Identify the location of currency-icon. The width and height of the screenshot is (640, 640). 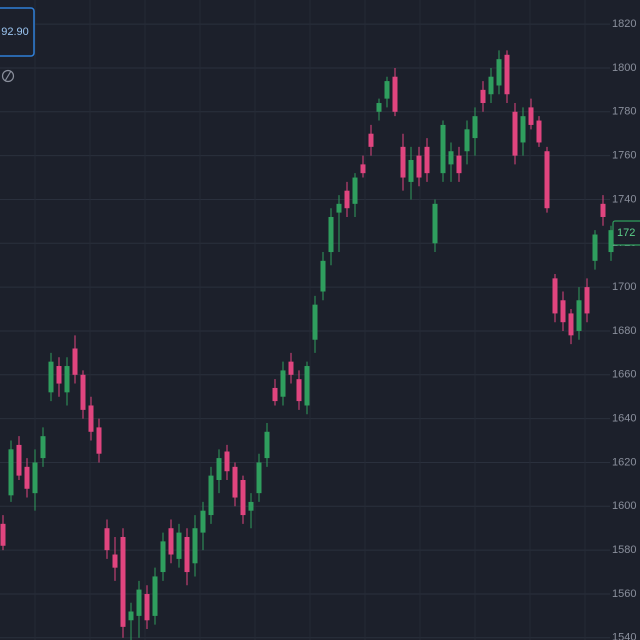
(8, 76).